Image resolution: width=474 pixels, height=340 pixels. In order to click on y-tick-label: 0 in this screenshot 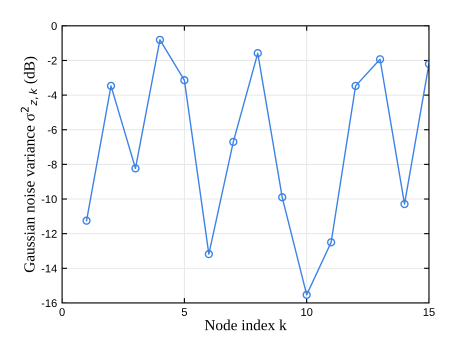, I will do `click(54, 26)`.